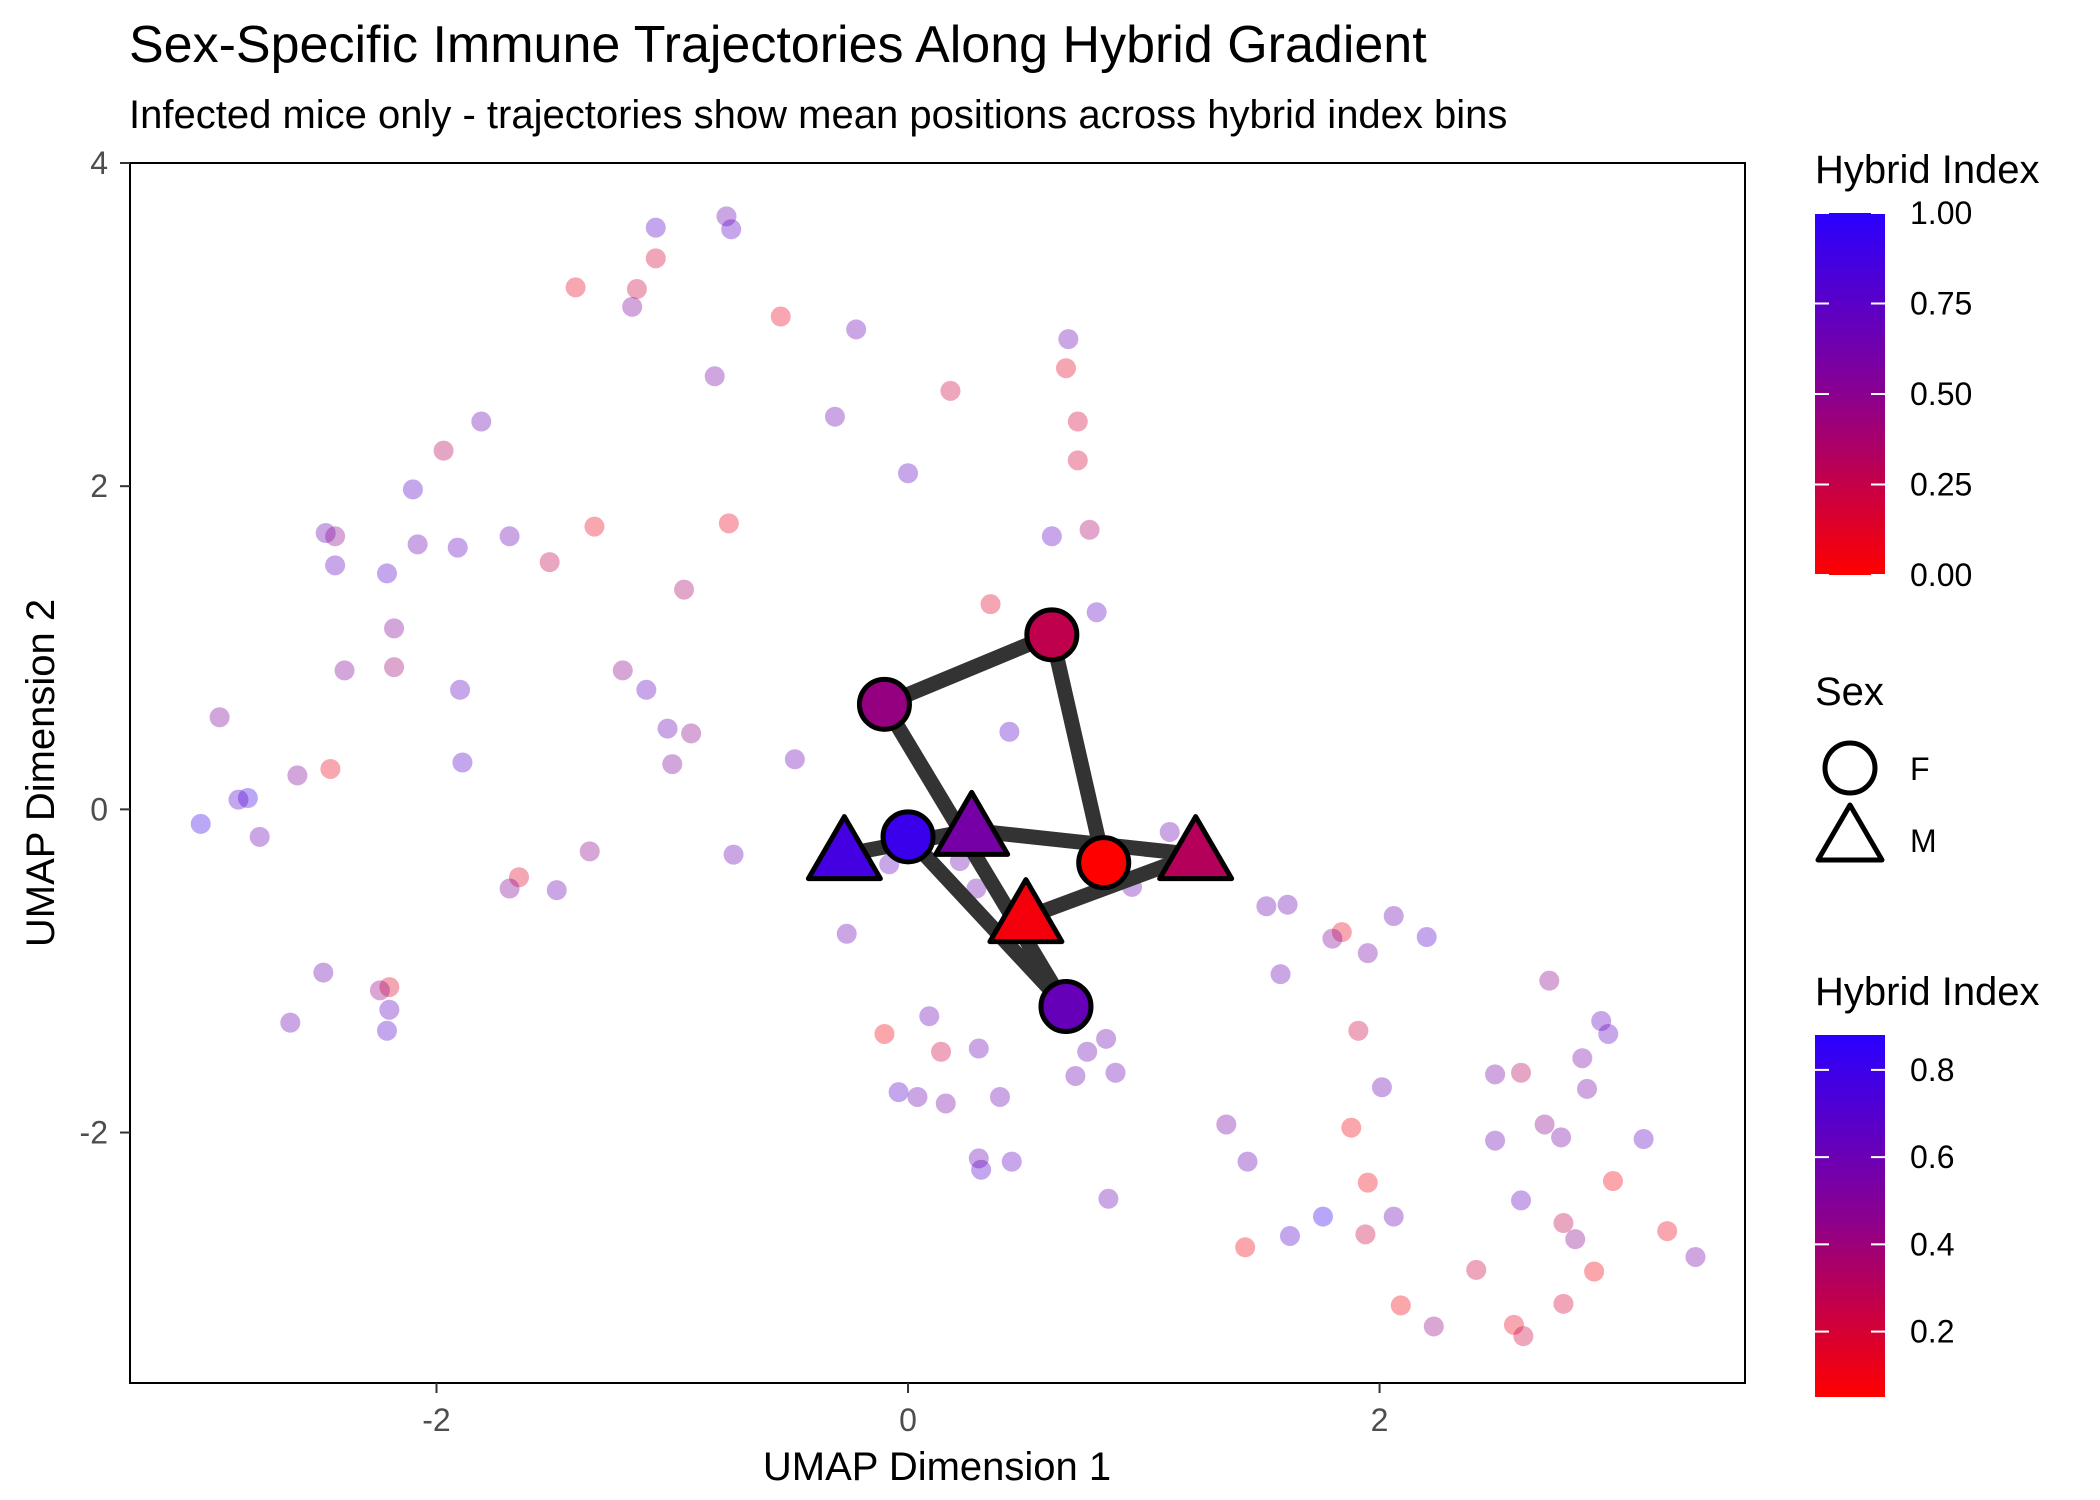 The height and width of the screenshot is (1500, 2100). Describe the element at coordinates (1380, 1420) in the screenshot. I see `x-tick-label: 2` at that location.